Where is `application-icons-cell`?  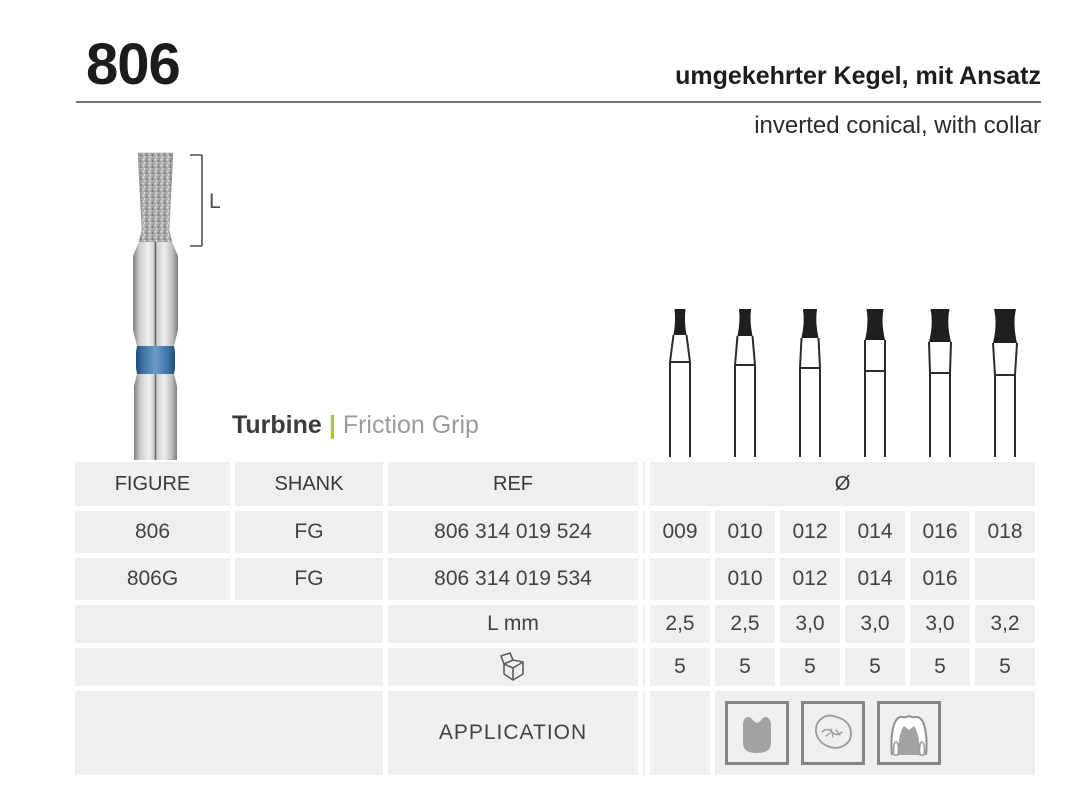 application-icons-cell is located at coordinates (875, 733).